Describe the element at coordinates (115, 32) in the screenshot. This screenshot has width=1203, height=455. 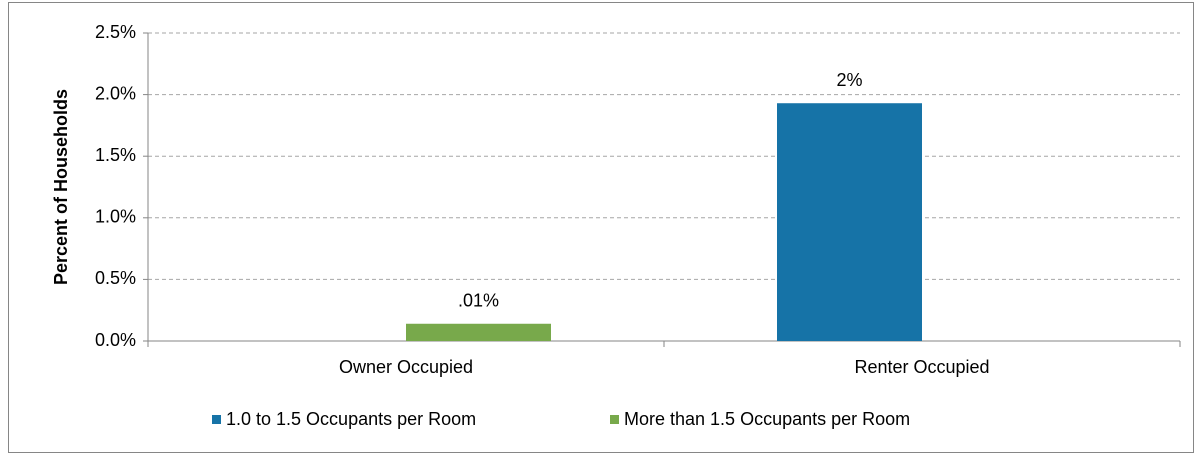
I see `y-tick-label: 2.5%` at that location.